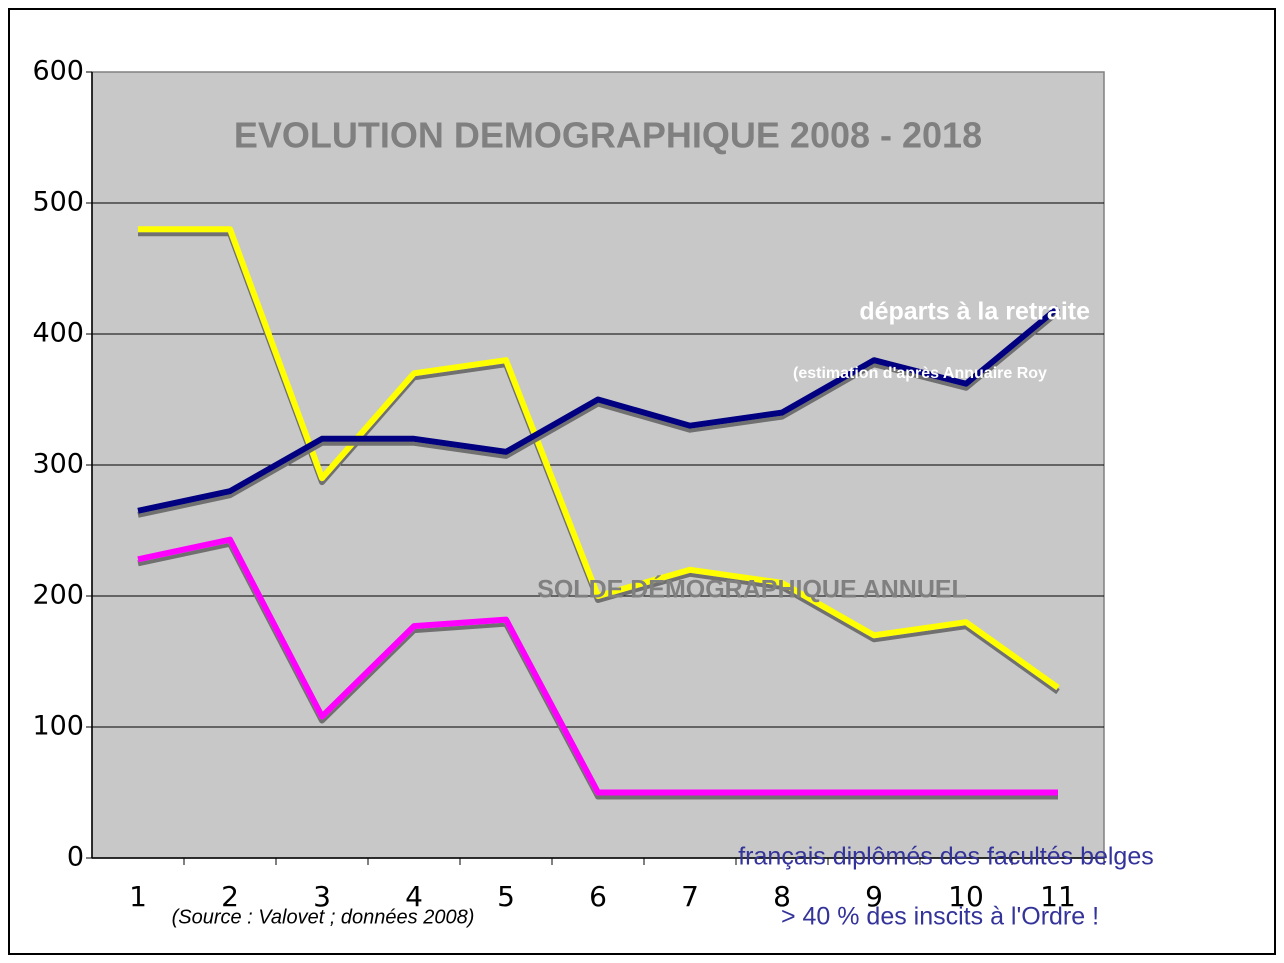 The image size is (1284, 963). I want to click on x-tick-label: 1, so click(138, 896).